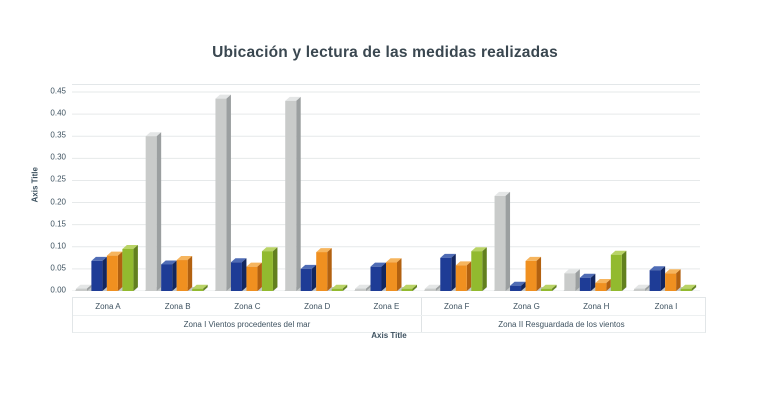 The height and width of the screenshot is (400, 770). What do you see at coordinates (432, 287) in the screenshot?
I see `bar-gray-zona-f` at bounding box center [432, 287].